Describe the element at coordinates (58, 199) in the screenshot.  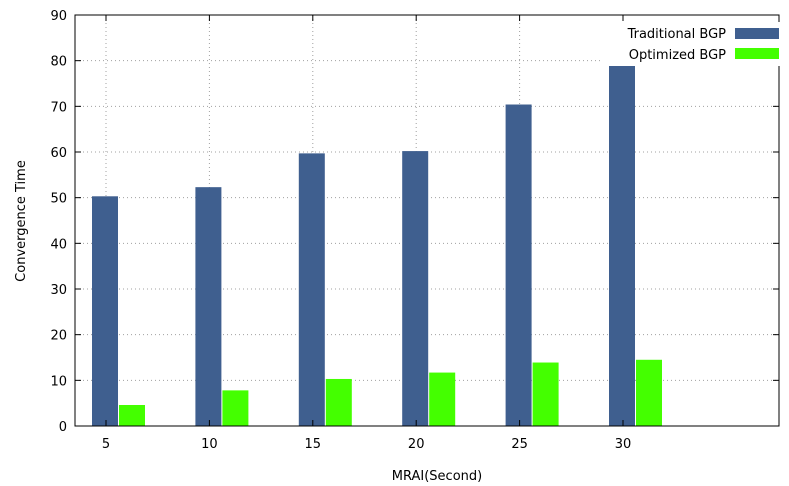
I see `y-tick-label: 50` at that location.